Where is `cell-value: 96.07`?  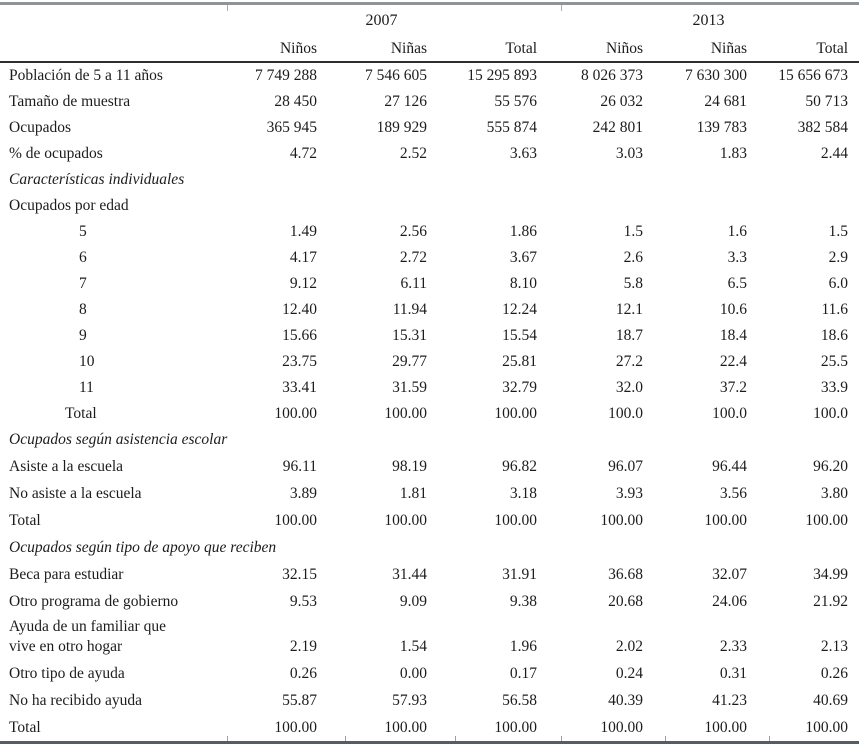
cell-value: 96.07 is located at coordinates (626, 466).